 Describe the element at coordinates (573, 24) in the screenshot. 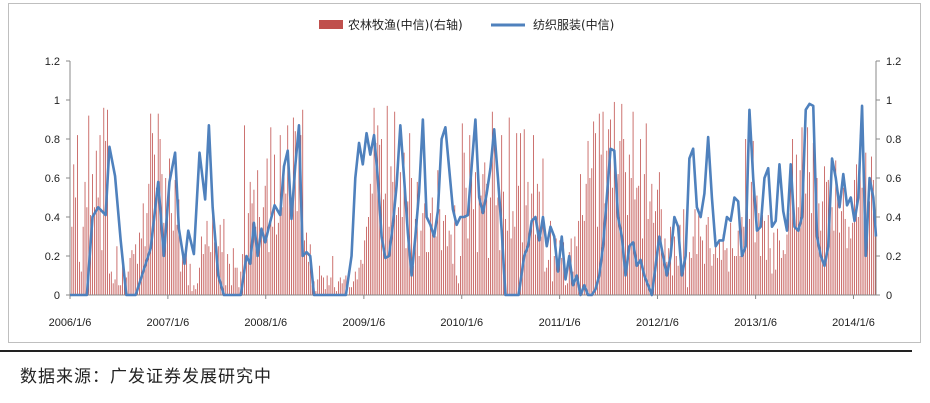

I see `legend-line-label: 纺织服装(中信)` at that location.